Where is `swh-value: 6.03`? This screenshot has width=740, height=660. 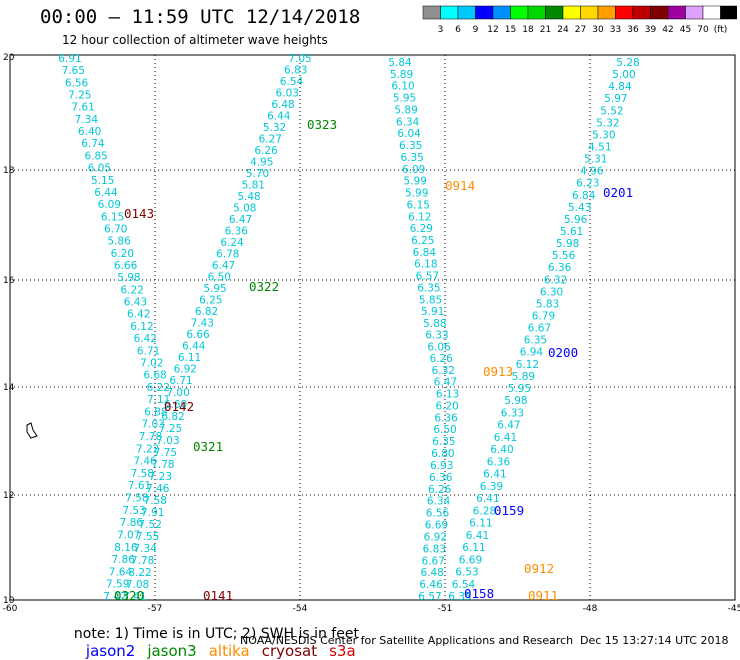
swh-value: 6.03 is located at coordinates (287, 94).